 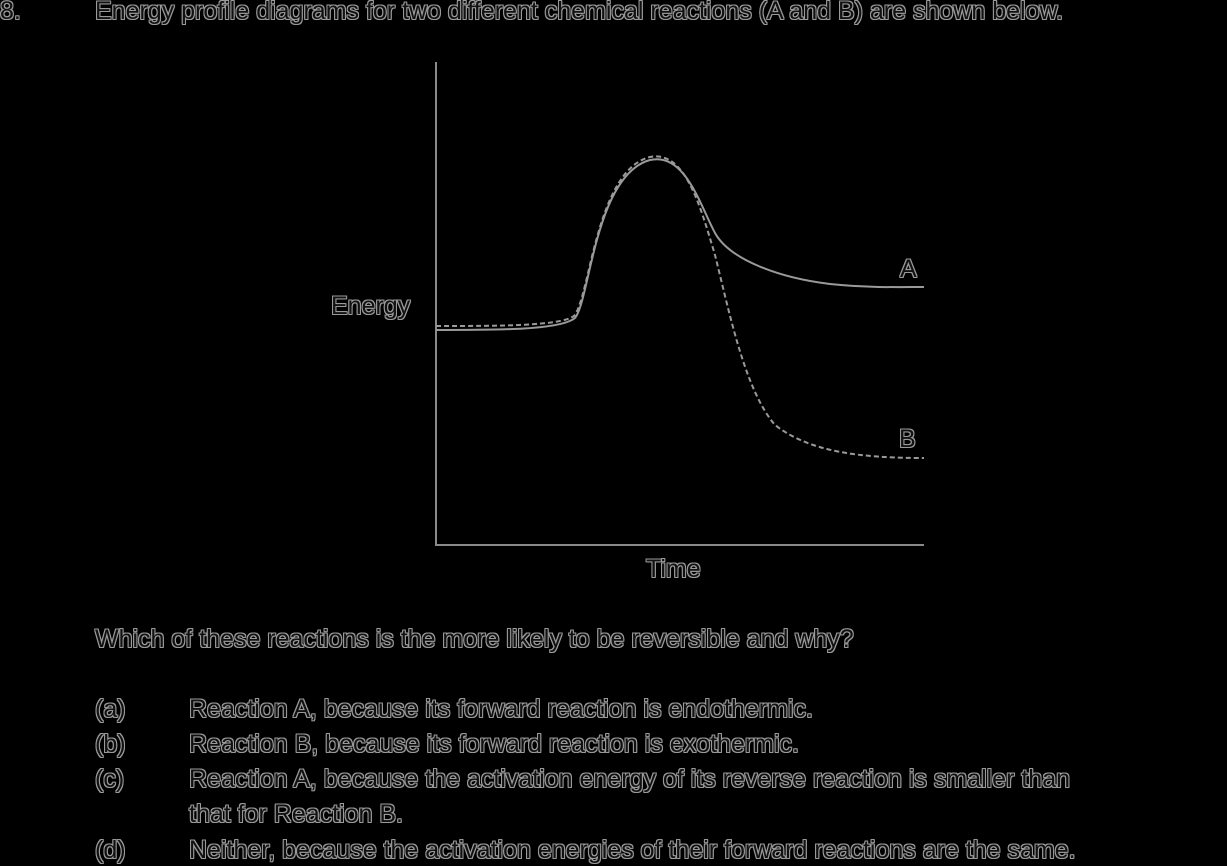 What do you see at coordinates (296, 814) in the screenshot?
I see `option-text-continued: that for Reaction B.` at bounding box center [296, 814].